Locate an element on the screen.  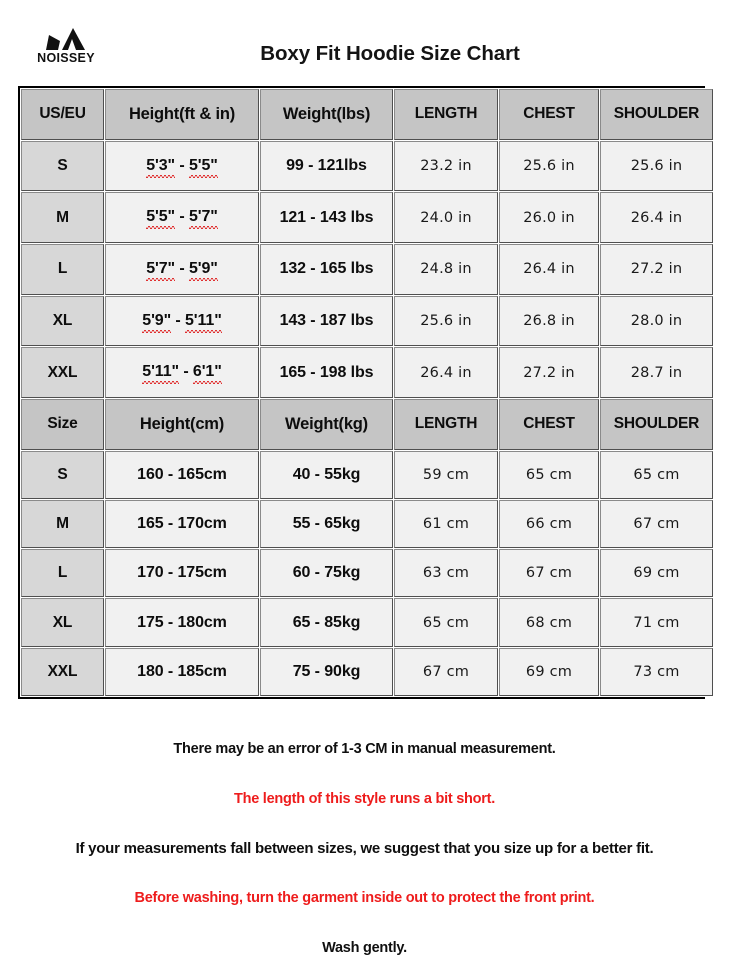
cell-shoulder: 28.7 in is located at coordinates (656, 373).